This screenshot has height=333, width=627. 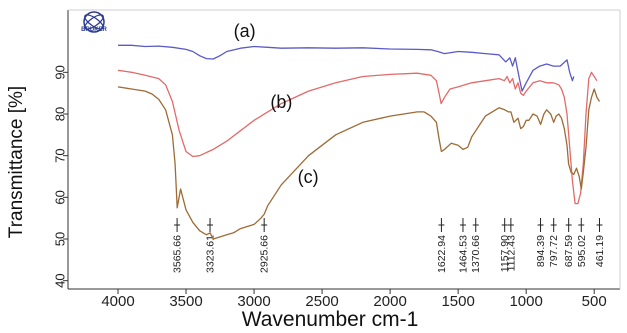 What do you see at coordinates (60, 72) in the screenshot?
I see `y-tick-label: 90` at bounding box center [60, 72].